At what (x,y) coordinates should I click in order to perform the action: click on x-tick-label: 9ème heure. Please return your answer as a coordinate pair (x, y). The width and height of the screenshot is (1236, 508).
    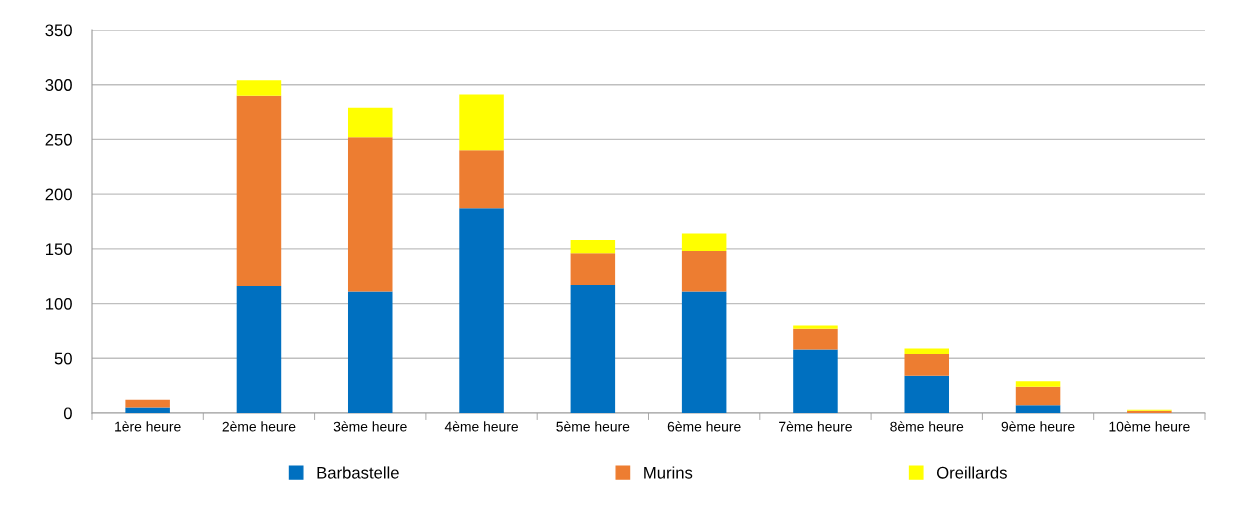
    Looking at the image, I should click on (1038, 426).